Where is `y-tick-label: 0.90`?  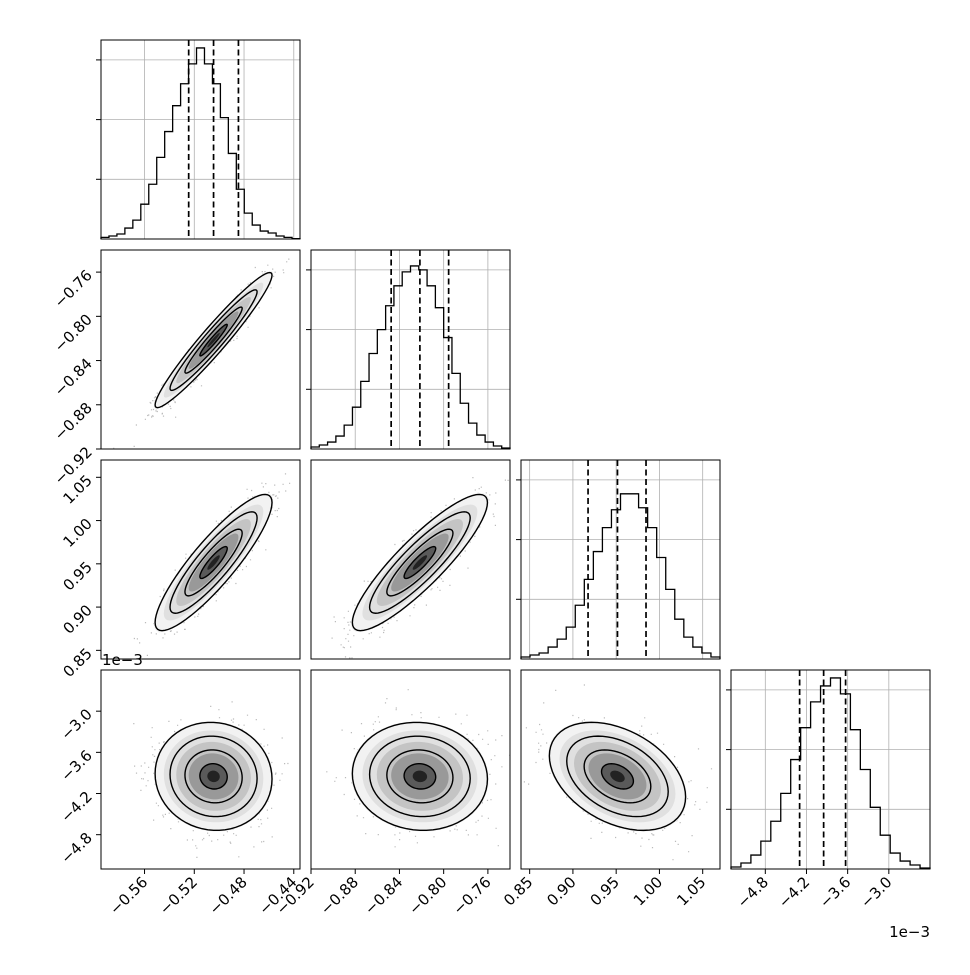
y-tick-label: 0.90 is located at coordinates (77, 619).